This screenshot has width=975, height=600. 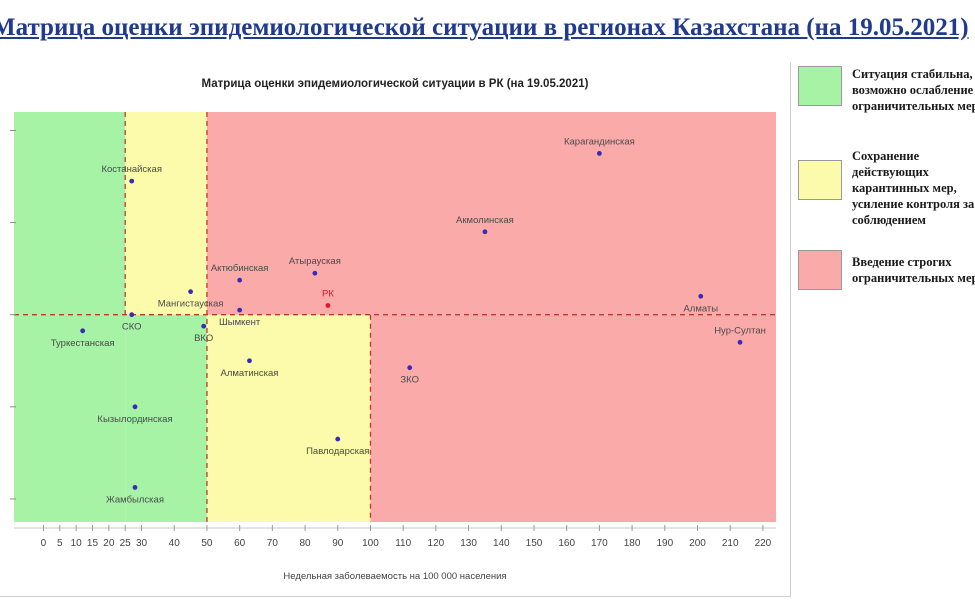 What do you see at coordinates (288, 418) in the screenshot?
I see `zone-yellow-lower` at bounding box center [288, 418].